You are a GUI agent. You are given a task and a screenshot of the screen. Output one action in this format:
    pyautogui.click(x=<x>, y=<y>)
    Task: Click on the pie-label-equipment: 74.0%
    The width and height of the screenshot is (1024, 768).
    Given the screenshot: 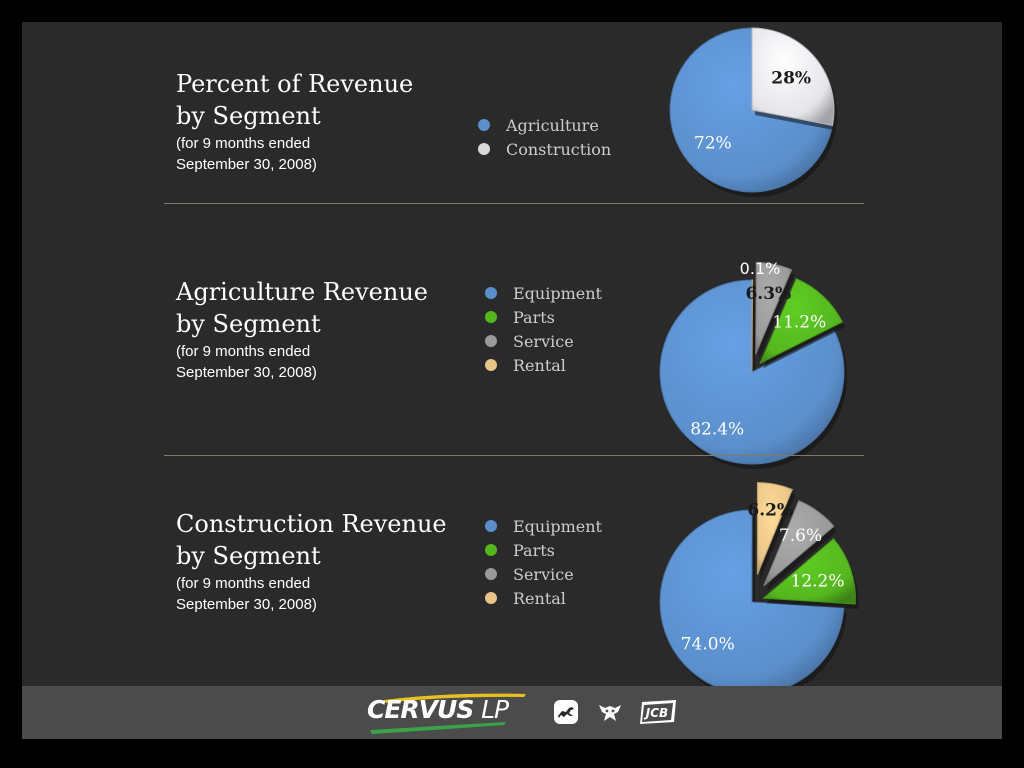 What is the action you would take?
    pyautogui.click(x=708, y=645)
    